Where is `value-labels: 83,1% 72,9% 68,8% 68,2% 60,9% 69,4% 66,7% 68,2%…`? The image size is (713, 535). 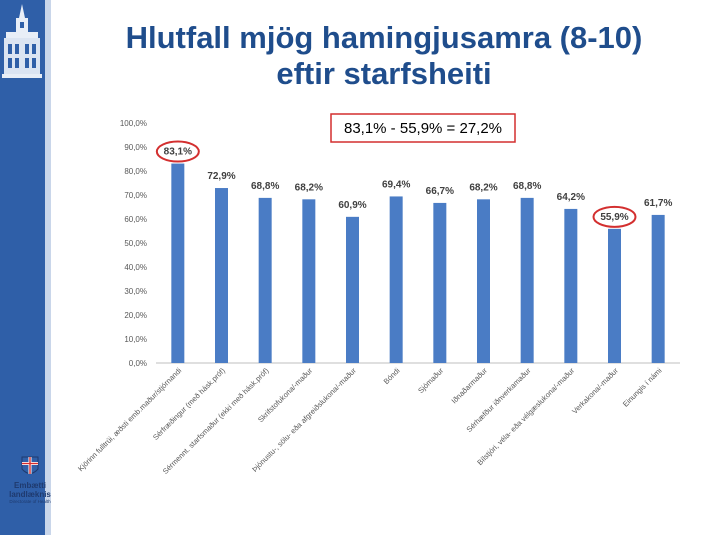
value-labels: 83,1% 72,9% 68,8% 68,2% 60,9% 69,4% 66,7% 68,2%… is located at coordinates (418, 185).